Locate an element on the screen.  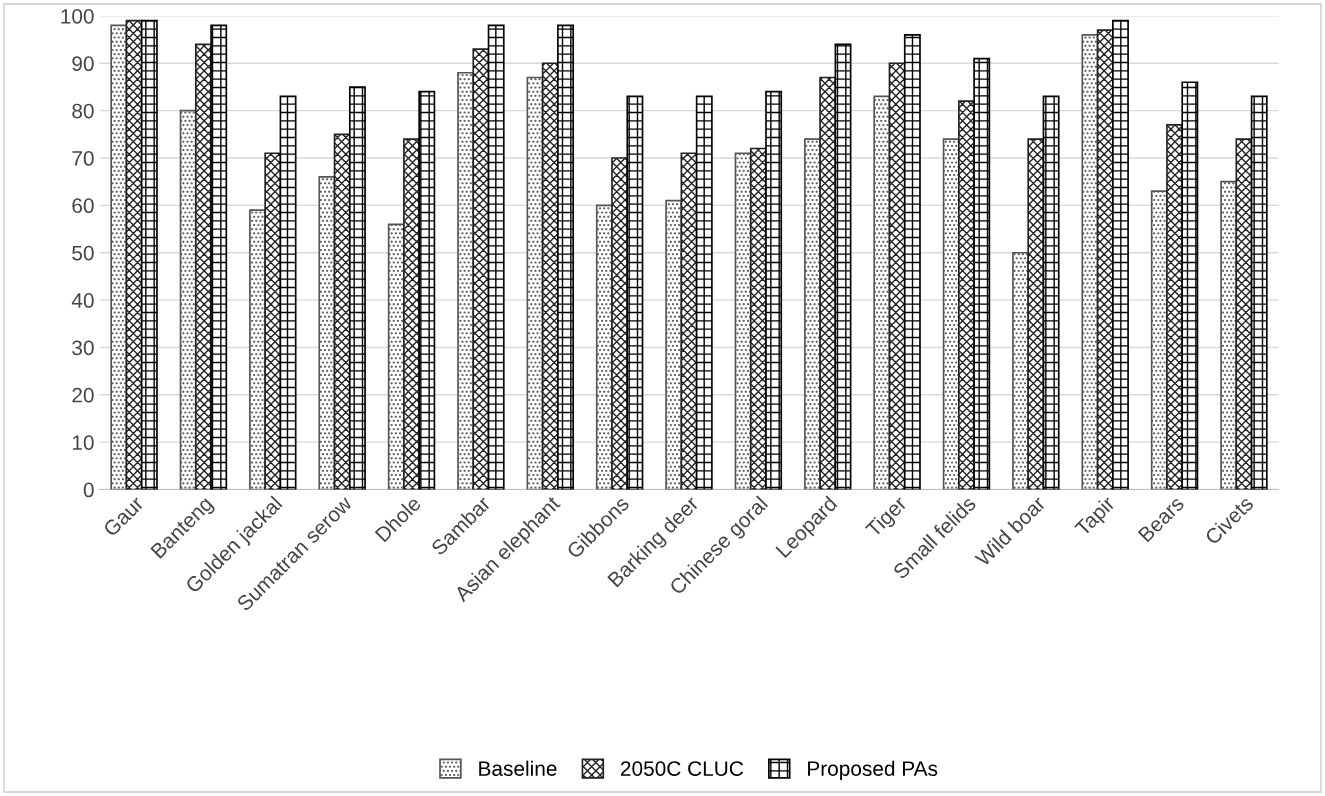
y-tick-label: 20 is located at coordinates (83, 395).